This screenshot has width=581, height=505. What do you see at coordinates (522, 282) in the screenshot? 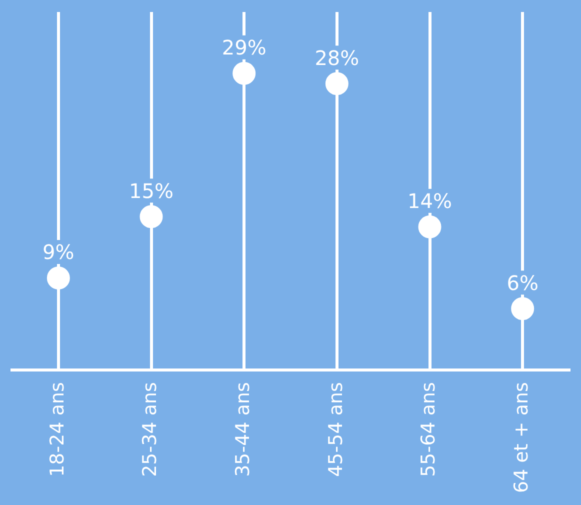
I see `data-label: 6%` at bounding box center [522, 282].